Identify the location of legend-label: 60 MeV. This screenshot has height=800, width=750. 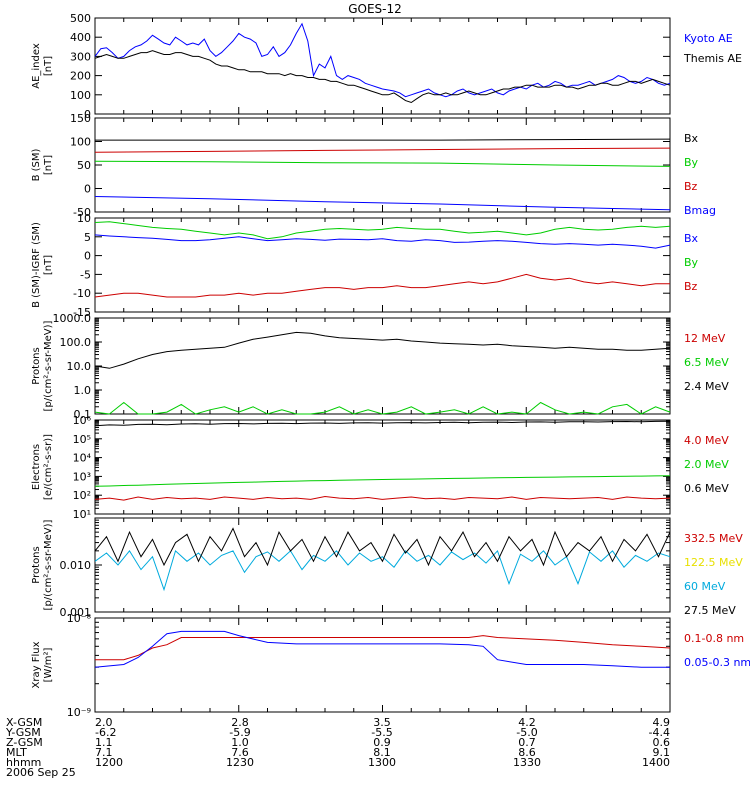
(705, 586).